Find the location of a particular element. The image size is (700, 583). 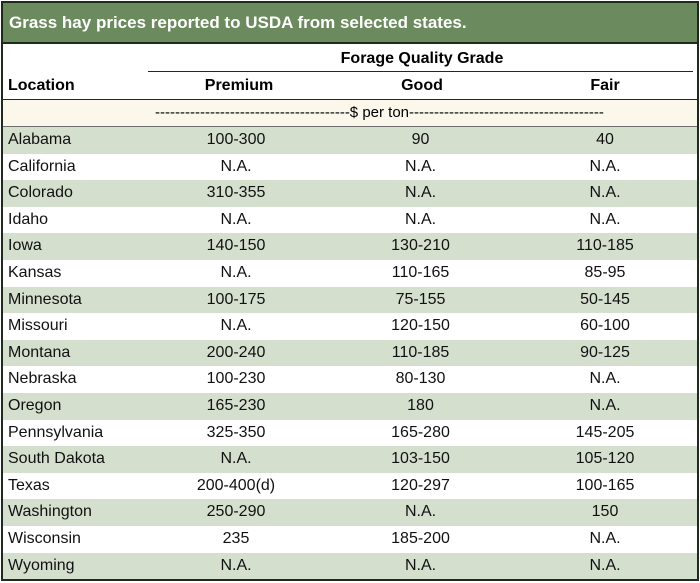

table-row: Oregon 165-230 180 N.A. is located at coordinates (350, 406).